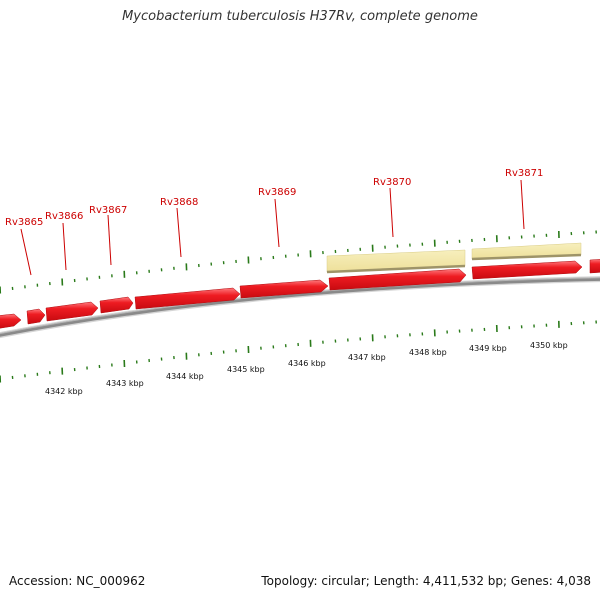 This screenshot has height=600, width=600. What do you see at coordinates (125, 383) in the screenshot?
I see `kbp-label: 4343 kbp` at bounding box center [125, 383].